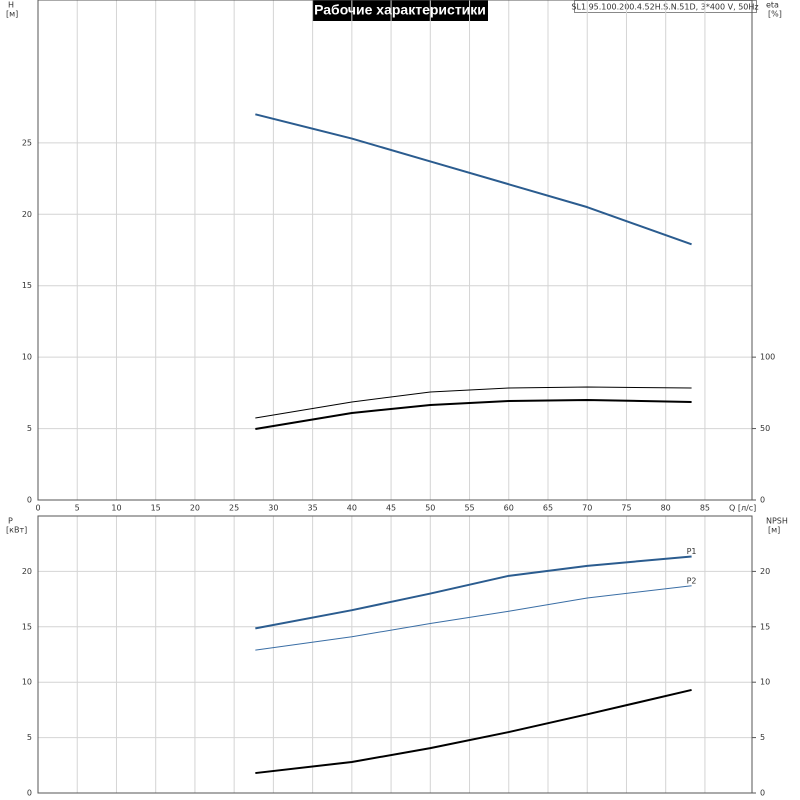 This screenshot has width=800, height=800. What do you see at coordinates (430, 508) in the screenshot?
I see `x-tick-label: 50` at bounding box center [430, 508].